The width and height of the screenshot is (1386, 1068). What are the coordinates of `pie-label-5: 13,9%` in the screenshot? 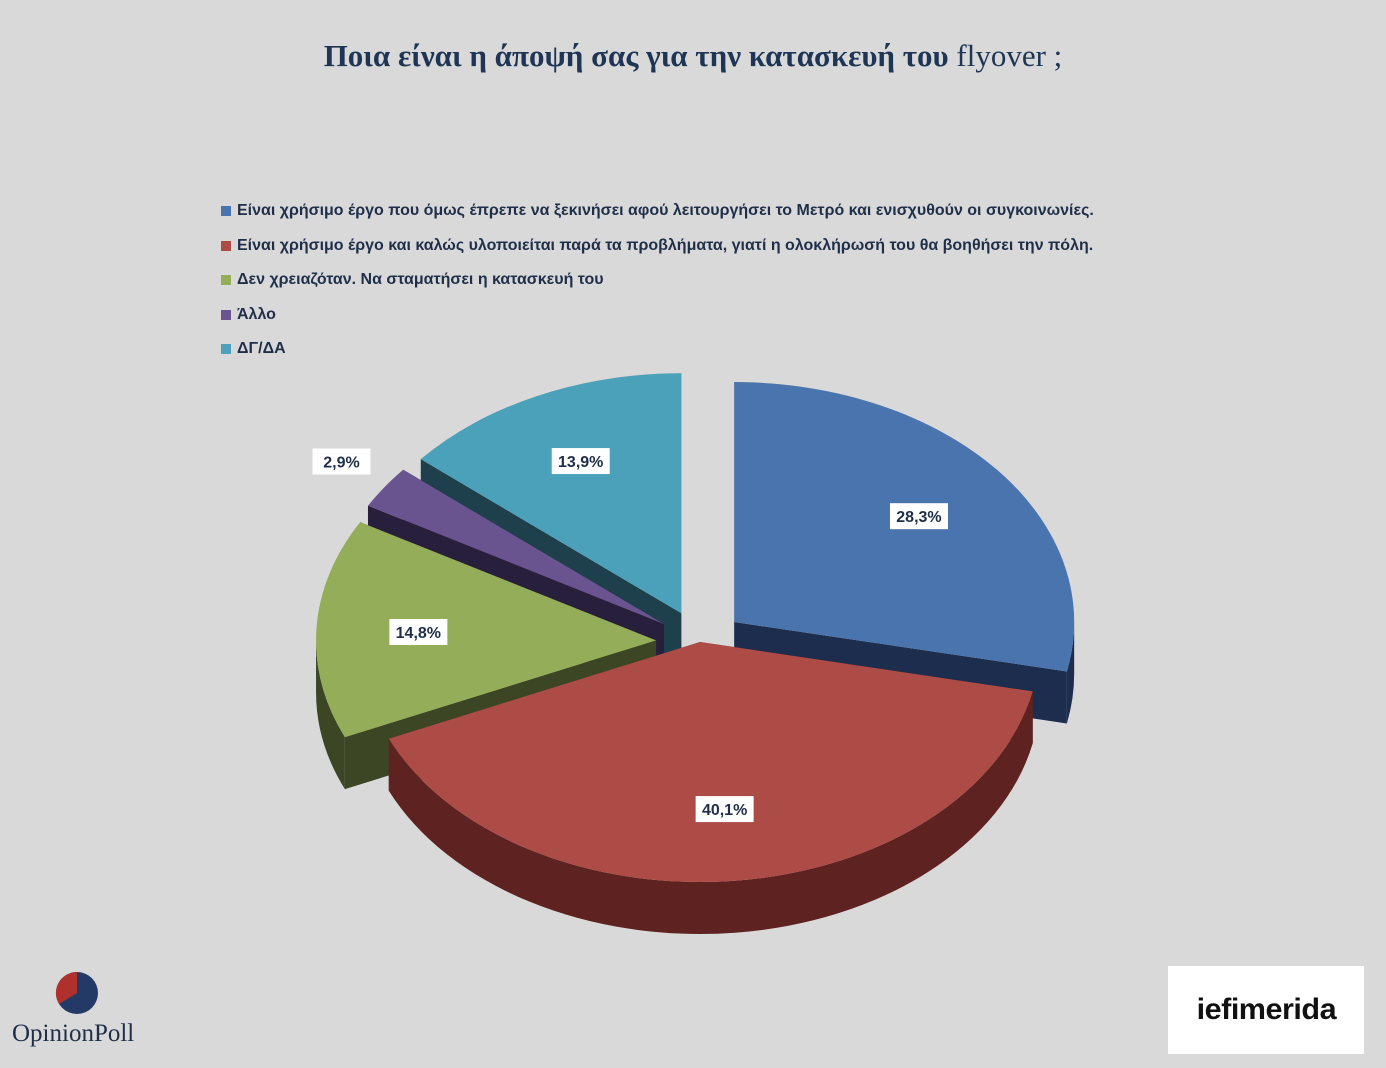 It's located at (580, 461).